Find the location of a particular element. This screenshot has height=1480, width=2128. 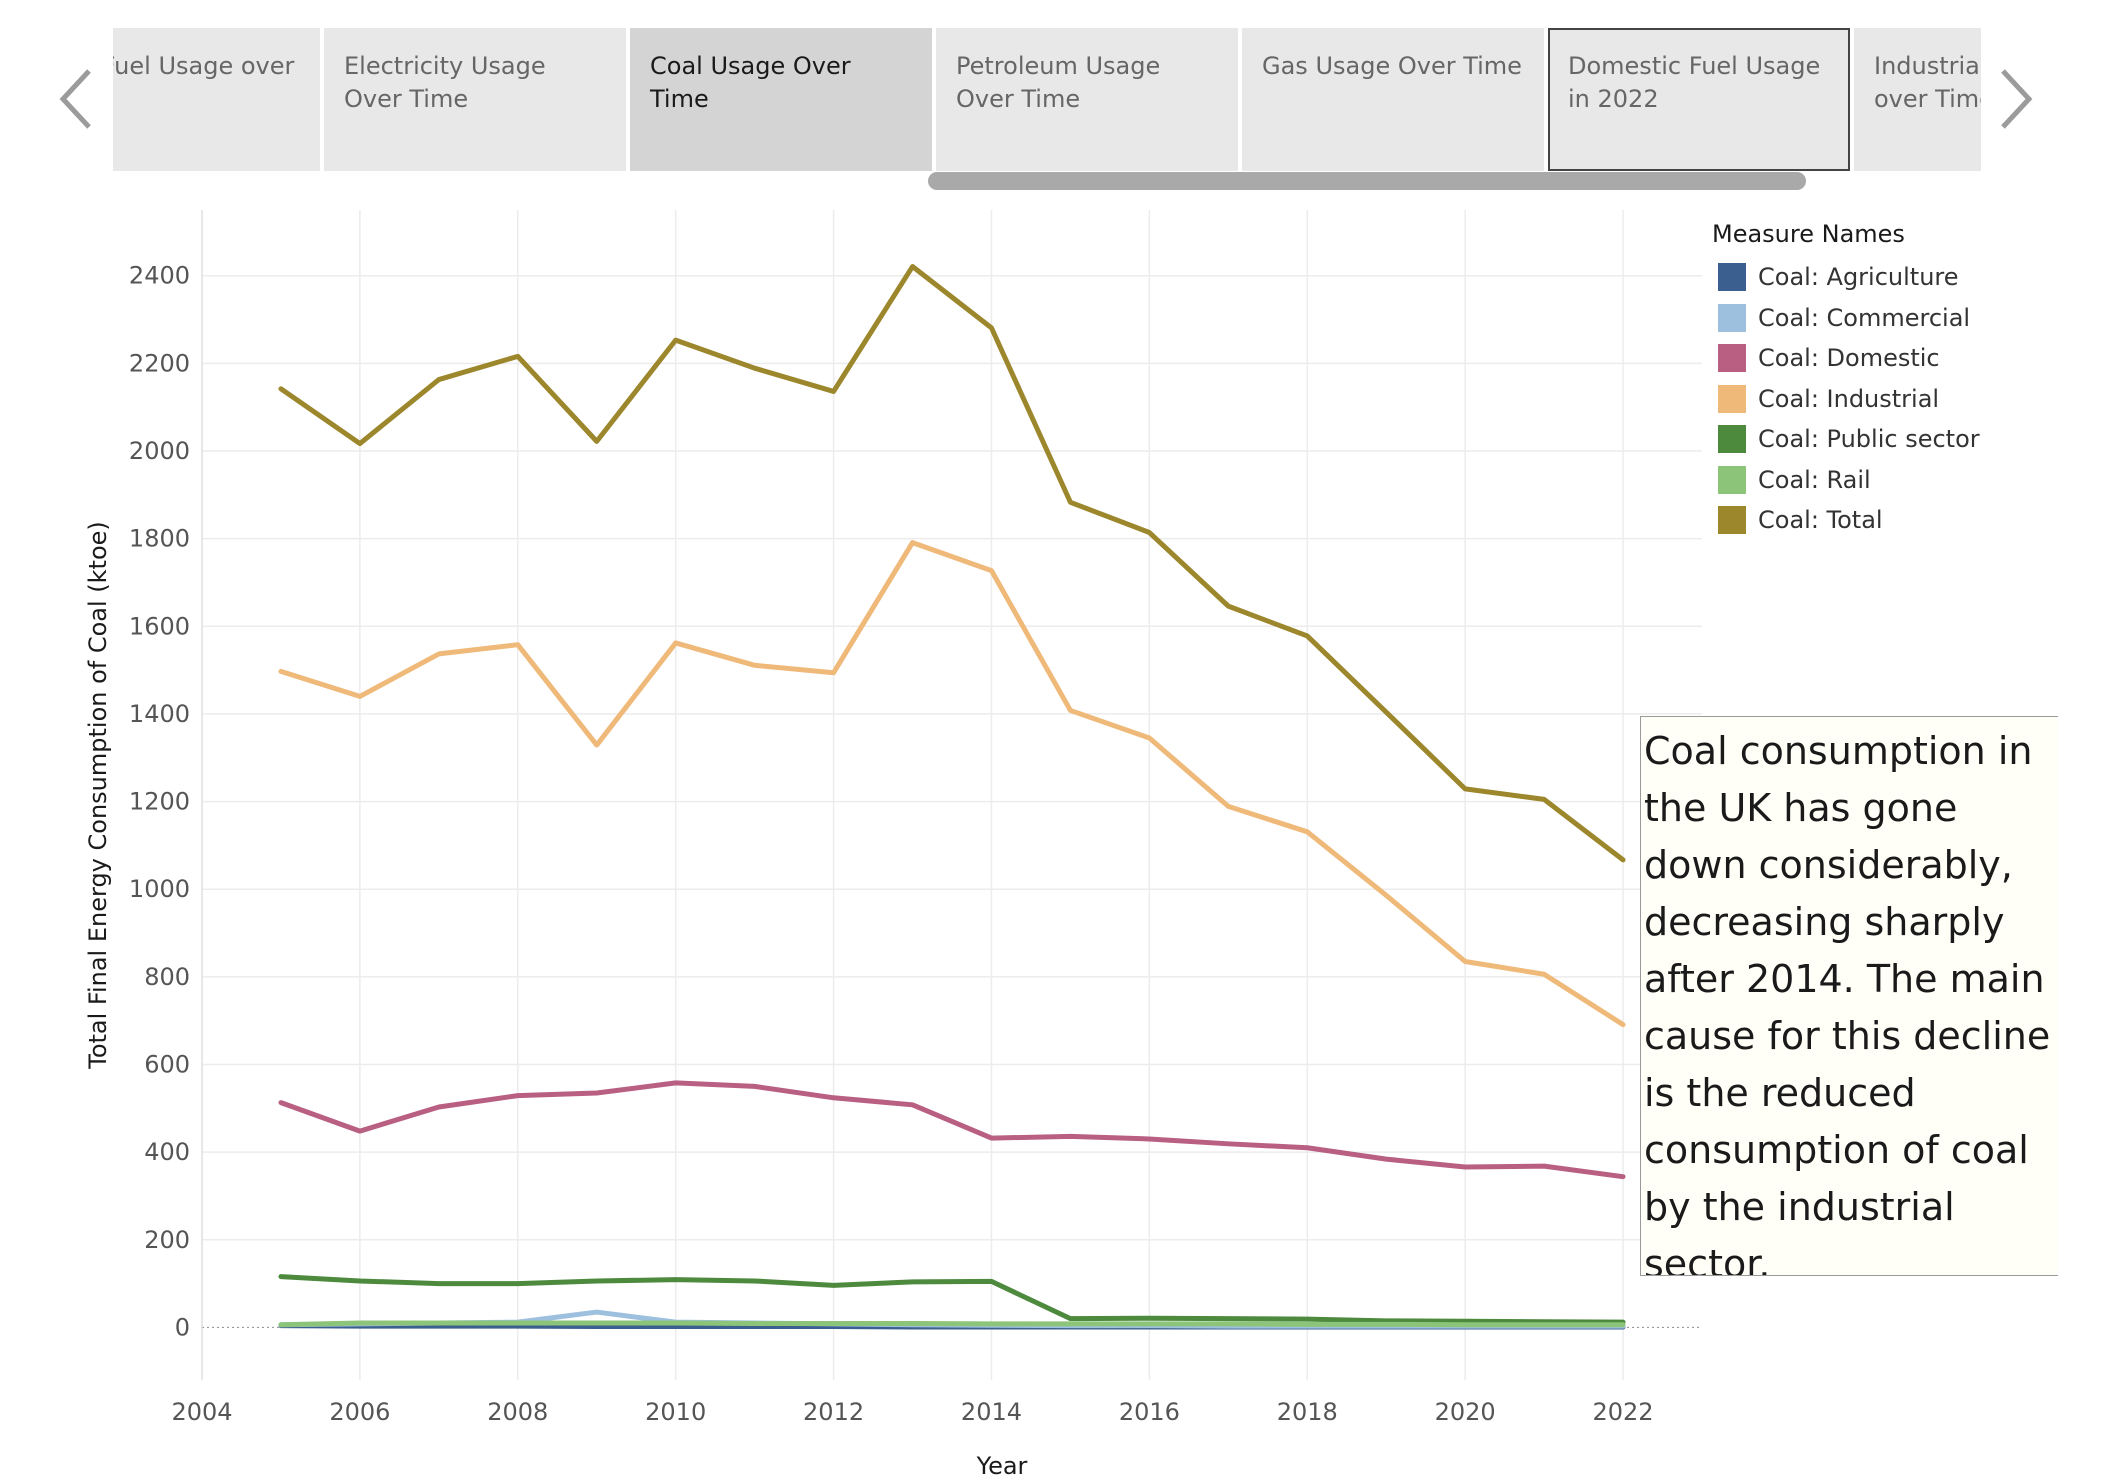

y-tick-label: 1000 is located at coordinates (159, 889).